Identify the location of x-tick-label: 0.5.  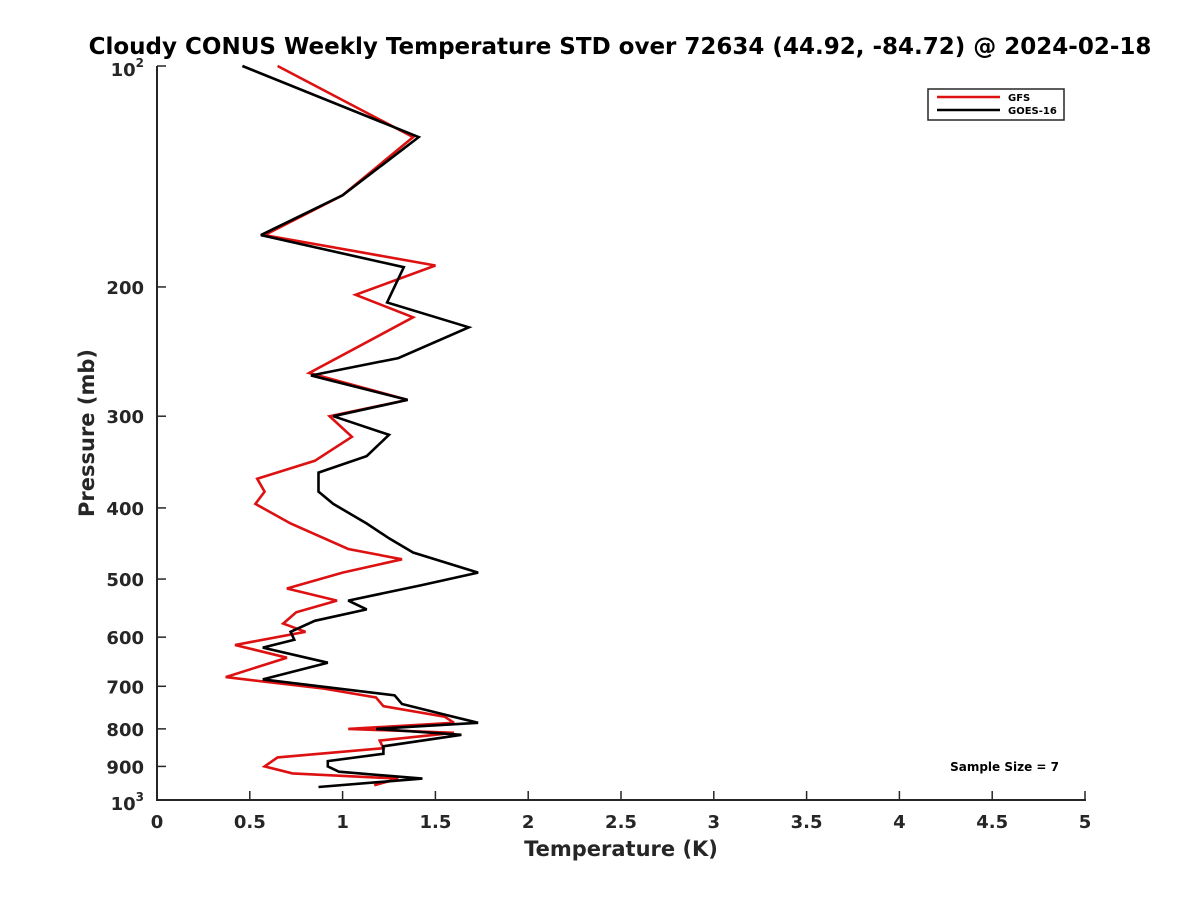
(250, 822).